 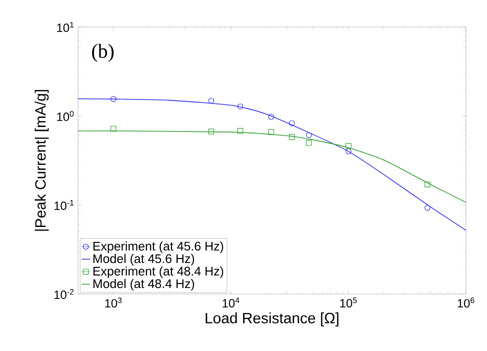 I want to click on legend-label: Model (at 45.6 Hz), so click(x=143, y=260).